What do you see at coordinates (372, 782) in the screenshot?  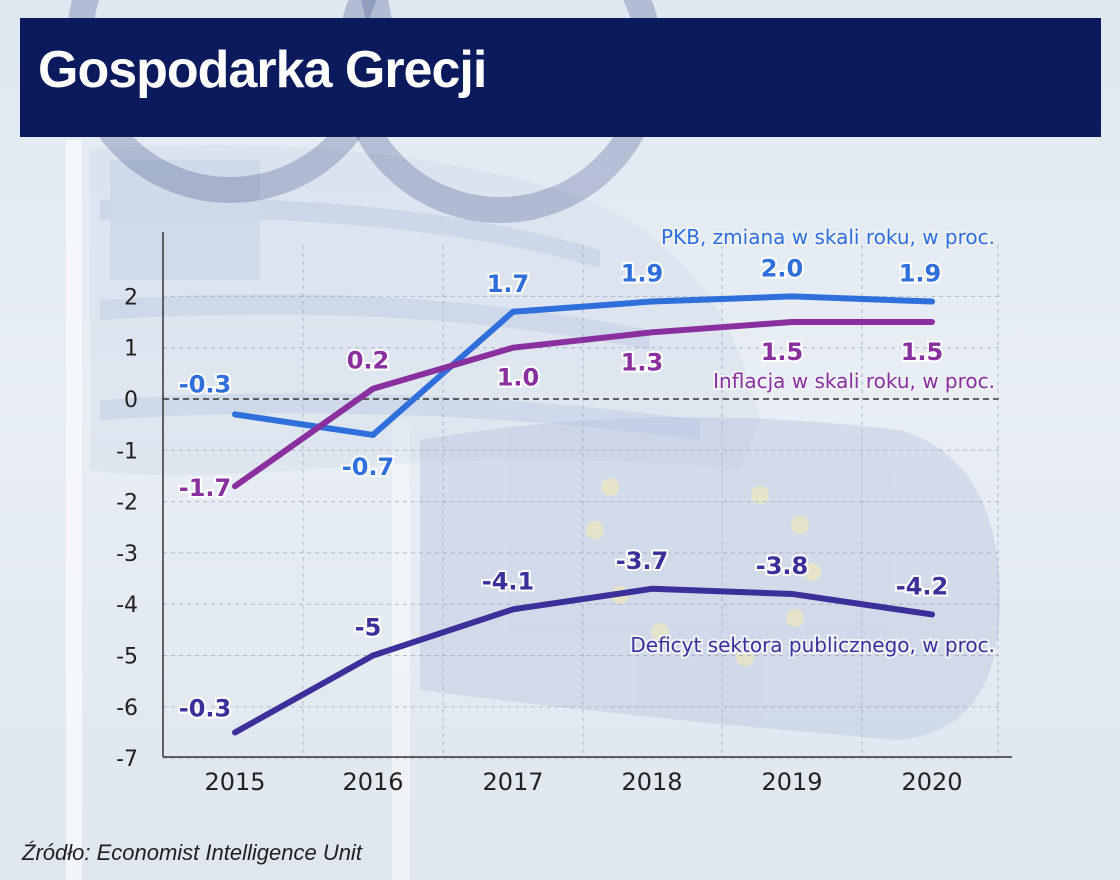 I see `x-tick-label: 2016` at bounding box center [372, 782].